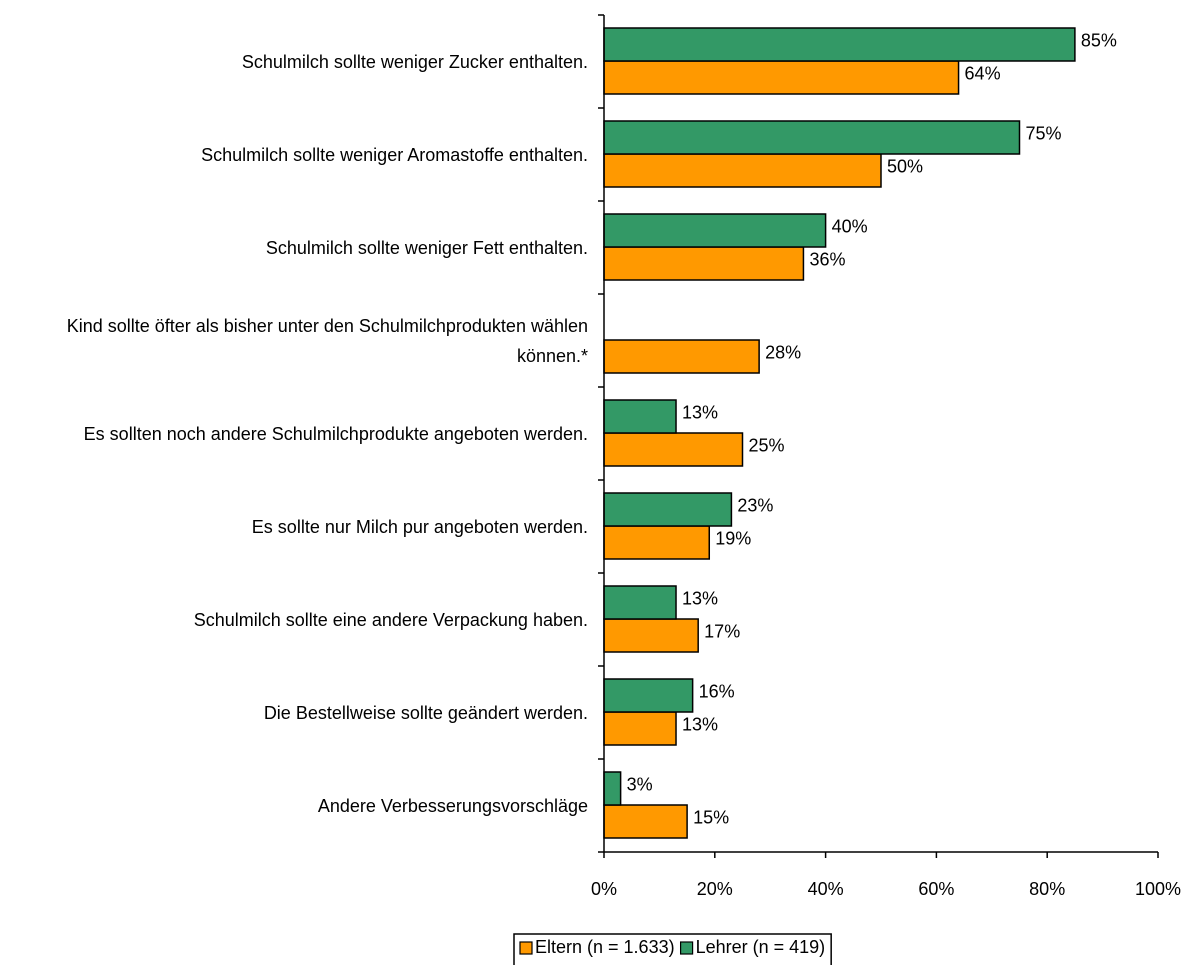 The width and height of the screenshot is (1192, 965). What do you see at coordinates (936, 889) in the screenshot?
I see `x-tick-label: 60%` at bounding box center [936, 889].